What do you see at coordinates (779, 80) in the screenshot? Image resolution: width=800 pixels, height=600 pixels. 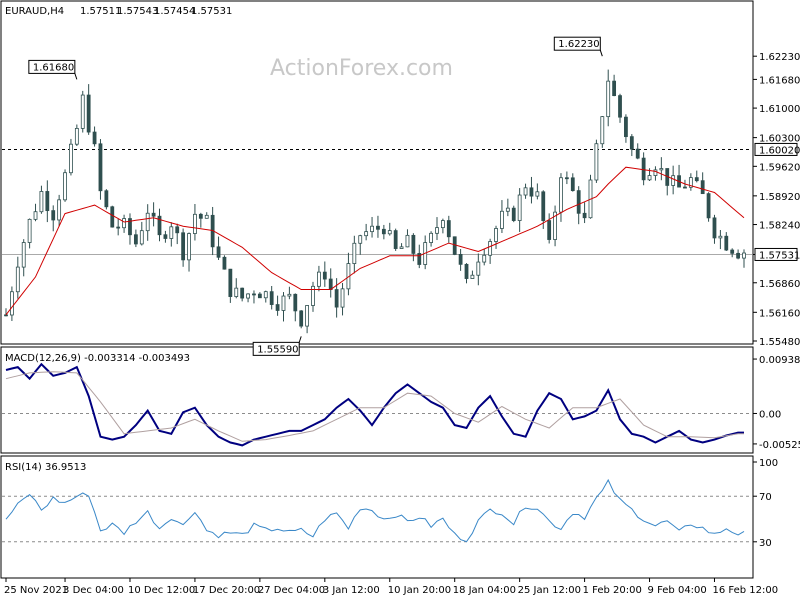 I see `price-tick-label: 1.61680` at bounding box center [779, 80].